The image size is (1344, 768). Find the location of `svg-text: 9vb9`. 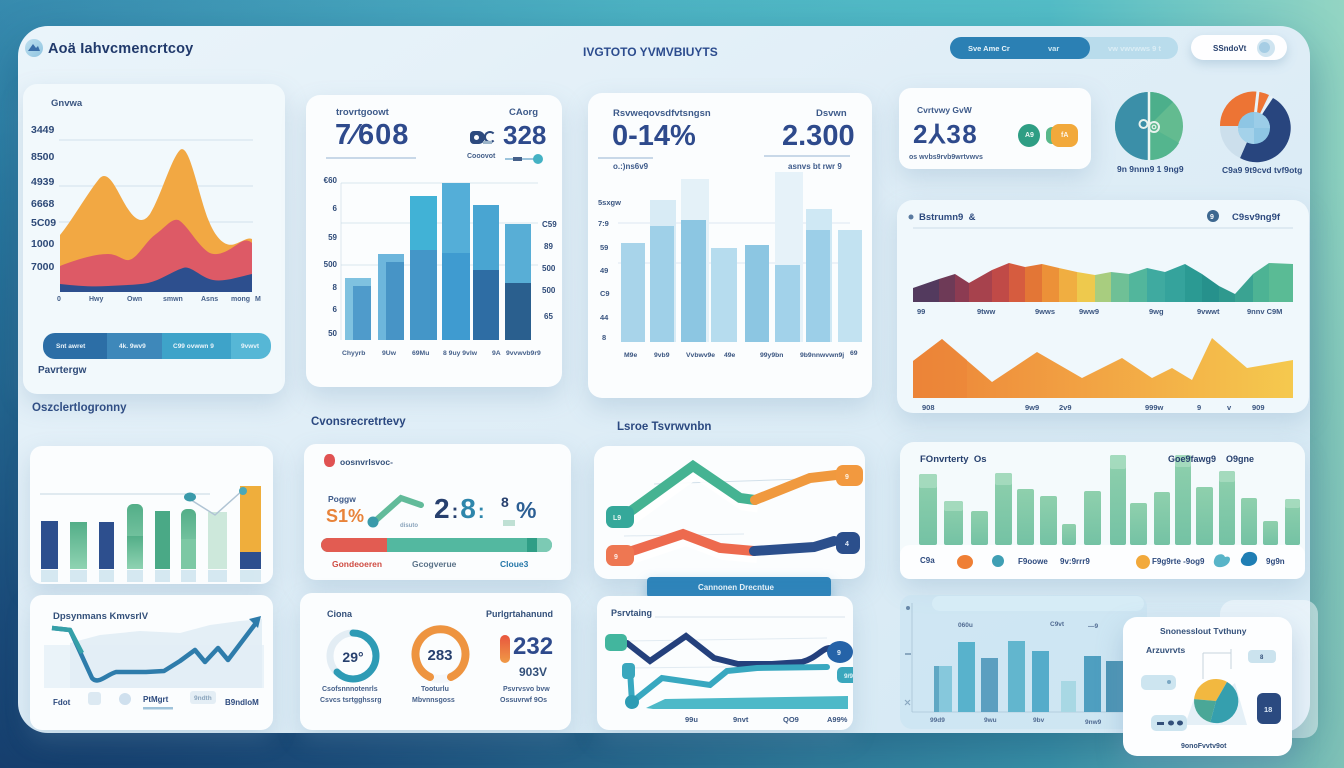

svg-text: 9vb9 is located at coordinates (662, 355).